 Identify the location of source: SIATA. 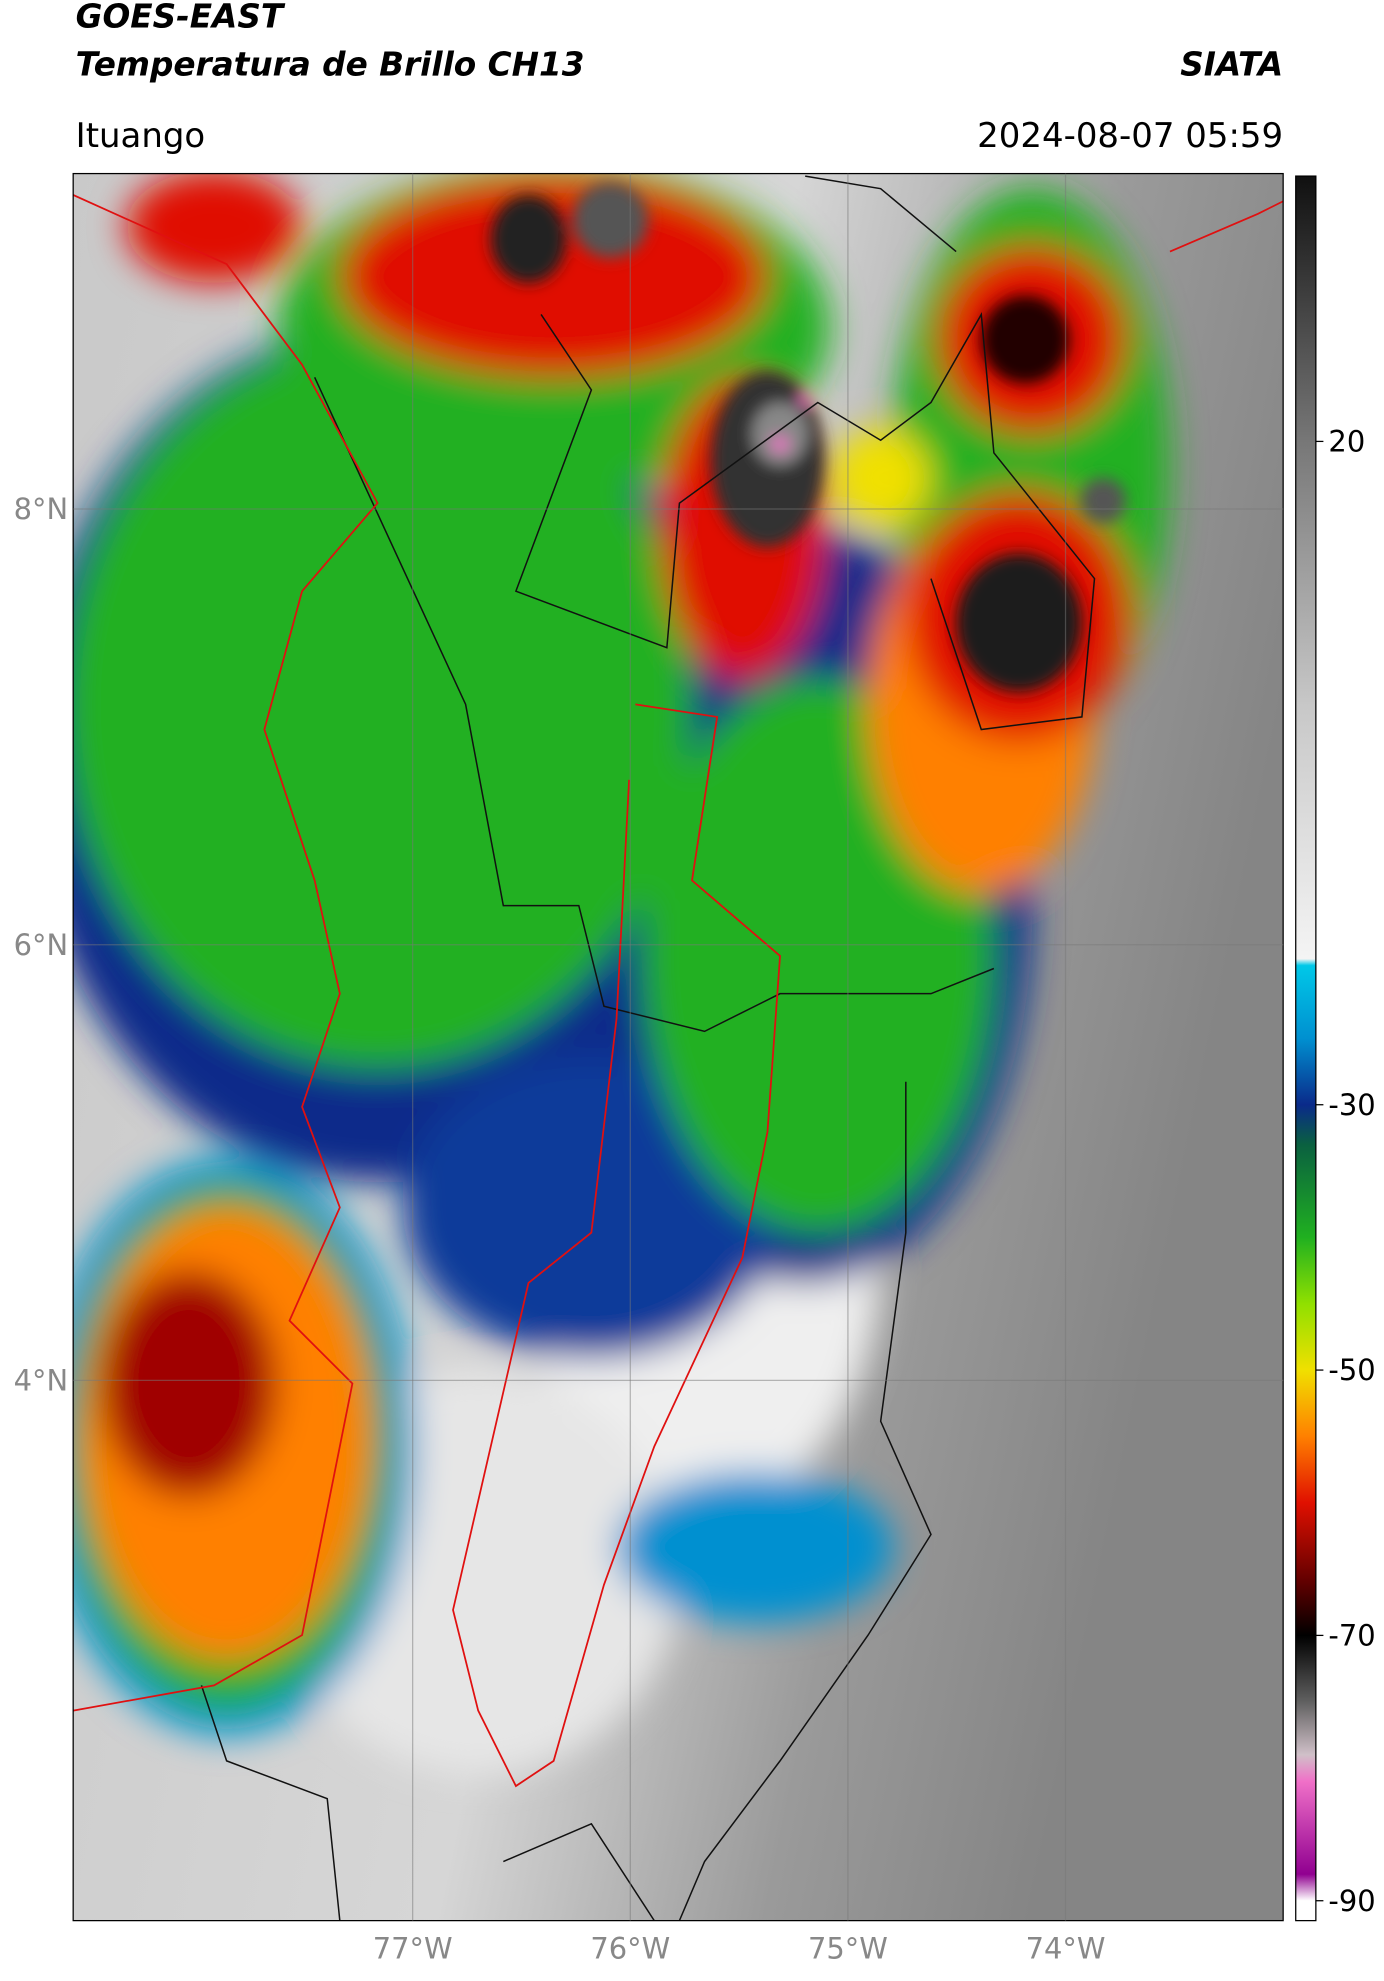
(1231, 64).